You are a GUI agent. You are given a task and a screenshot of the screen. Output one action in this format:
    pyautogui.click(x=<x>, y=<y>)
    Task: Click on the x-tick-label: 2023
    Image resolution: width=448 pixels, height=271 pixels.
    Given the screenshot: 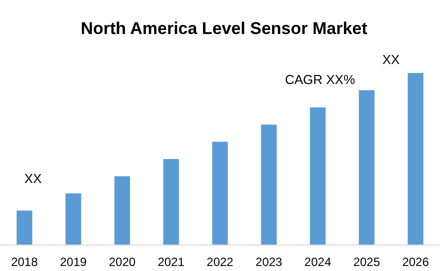 What is the action you would take?
    pyautogui.click(x=269, y=262)
    